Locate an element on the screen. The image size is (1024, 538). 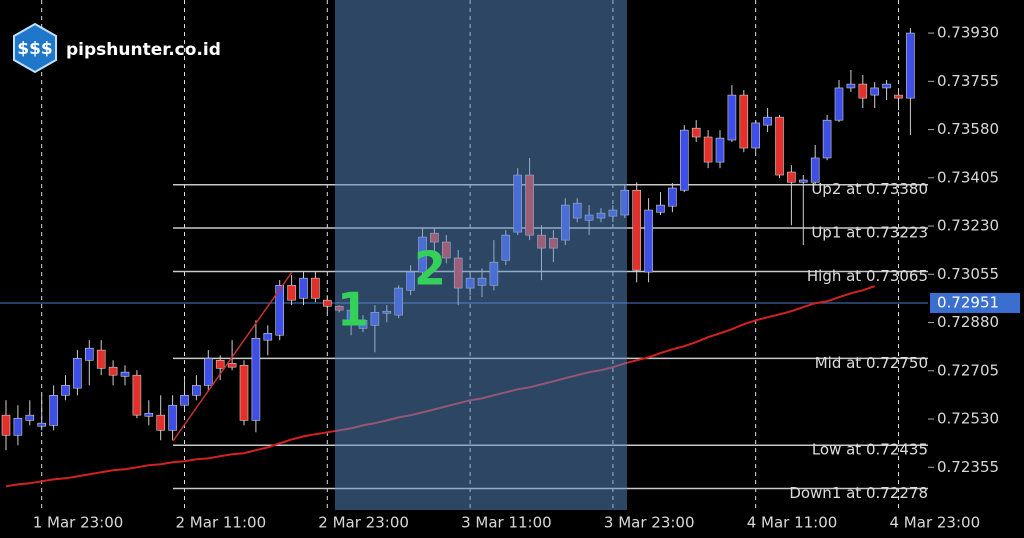
brand-logo: $$$ pipshunter.co.id is located at coordinates (117, 48).